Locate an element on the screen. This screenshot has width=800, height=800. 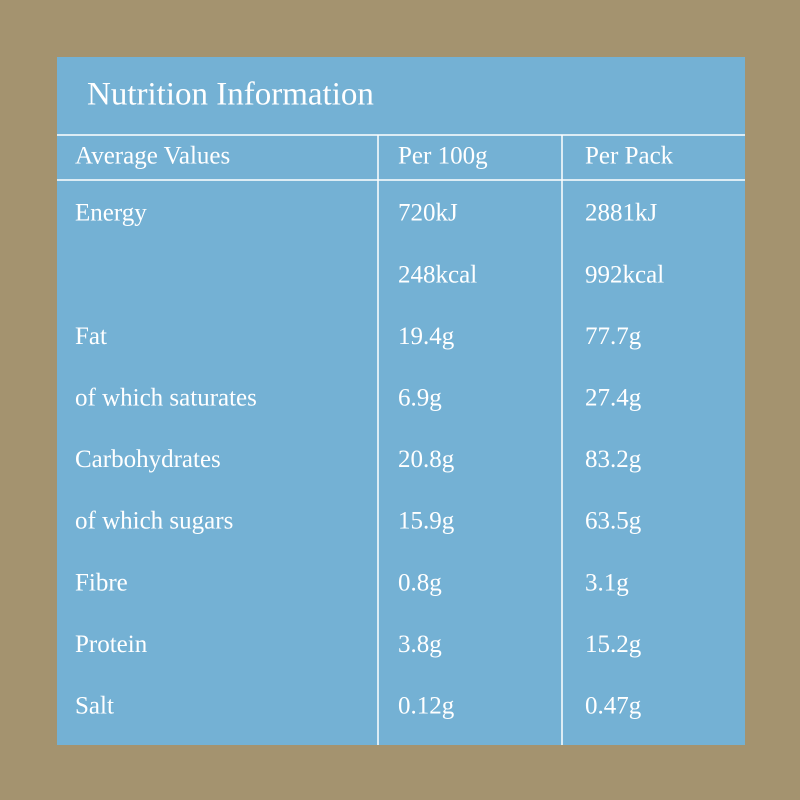
row-value: 19.4g is located at coordinates (426, 336).